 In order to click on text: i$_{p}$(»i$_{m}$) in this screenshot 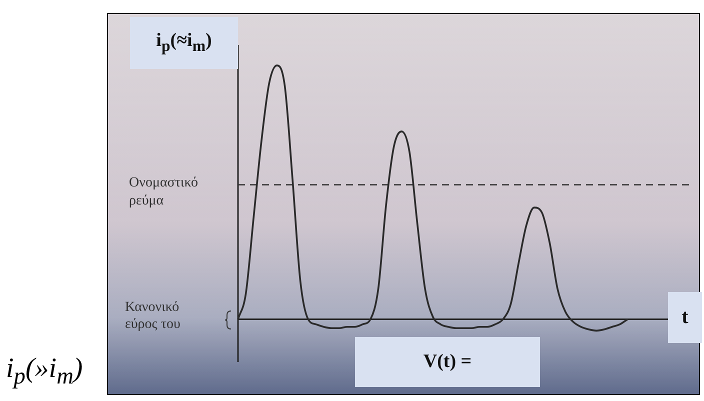, I will do `click(44, 371)`.